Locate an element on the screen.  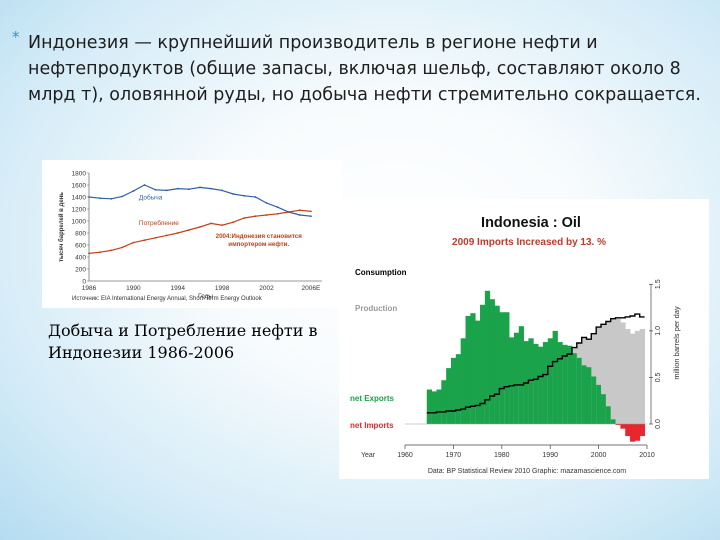
y-tick-label: 1600 is located at coordinates (79, 186).